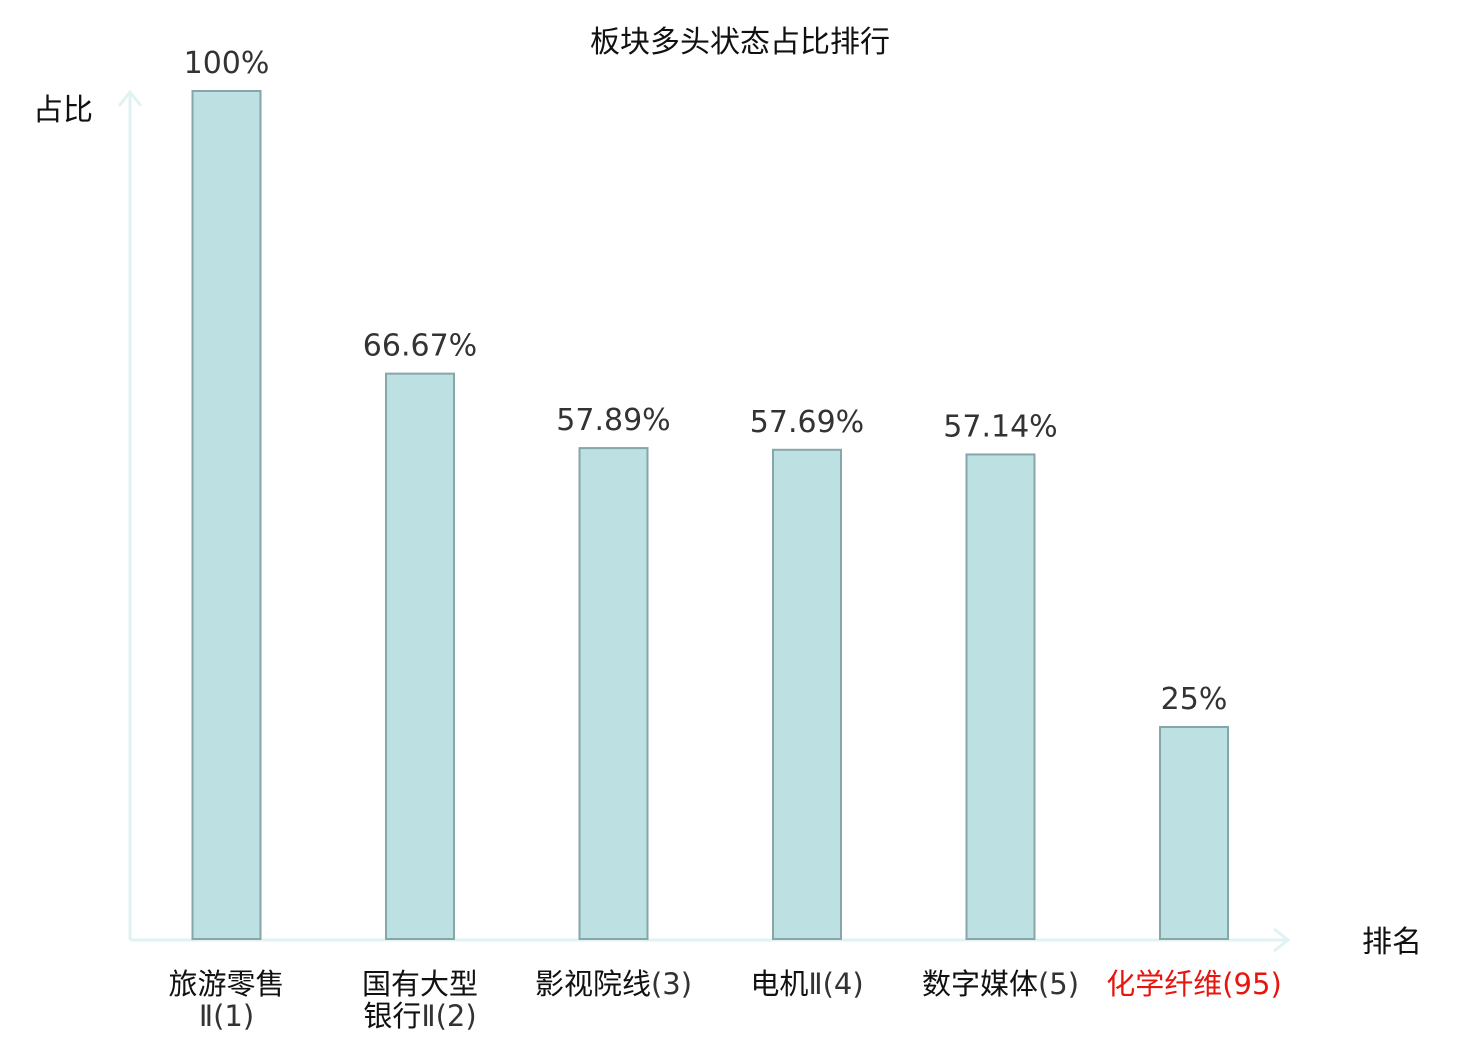 The width and height of the screenshot is (1480, 1040). Describe the element at coordinates (806, 984) in the screenshot. I see `category-label-4: 电机Ⅱ(4)` at that location.